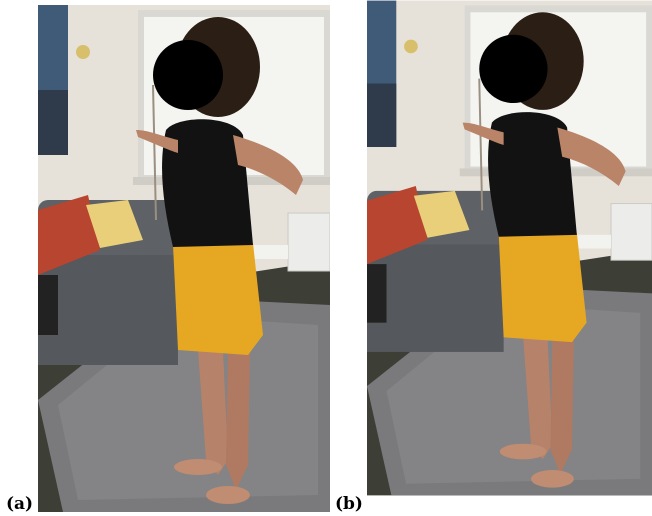 Image resolution: width=652 pixels, height=516 pixels. Describe the element at coordinates (349, 504) in the screenshot. I see `panel-label: (b)` at that location.